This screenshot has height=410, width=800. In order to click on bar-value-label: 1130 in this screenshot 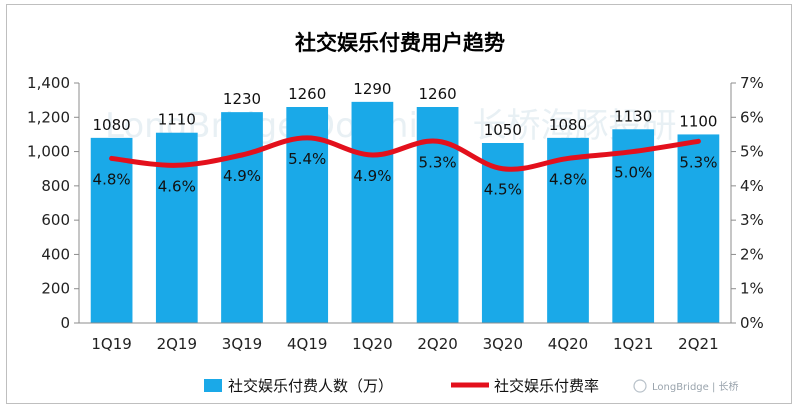, I will do `click(633, 116)`.